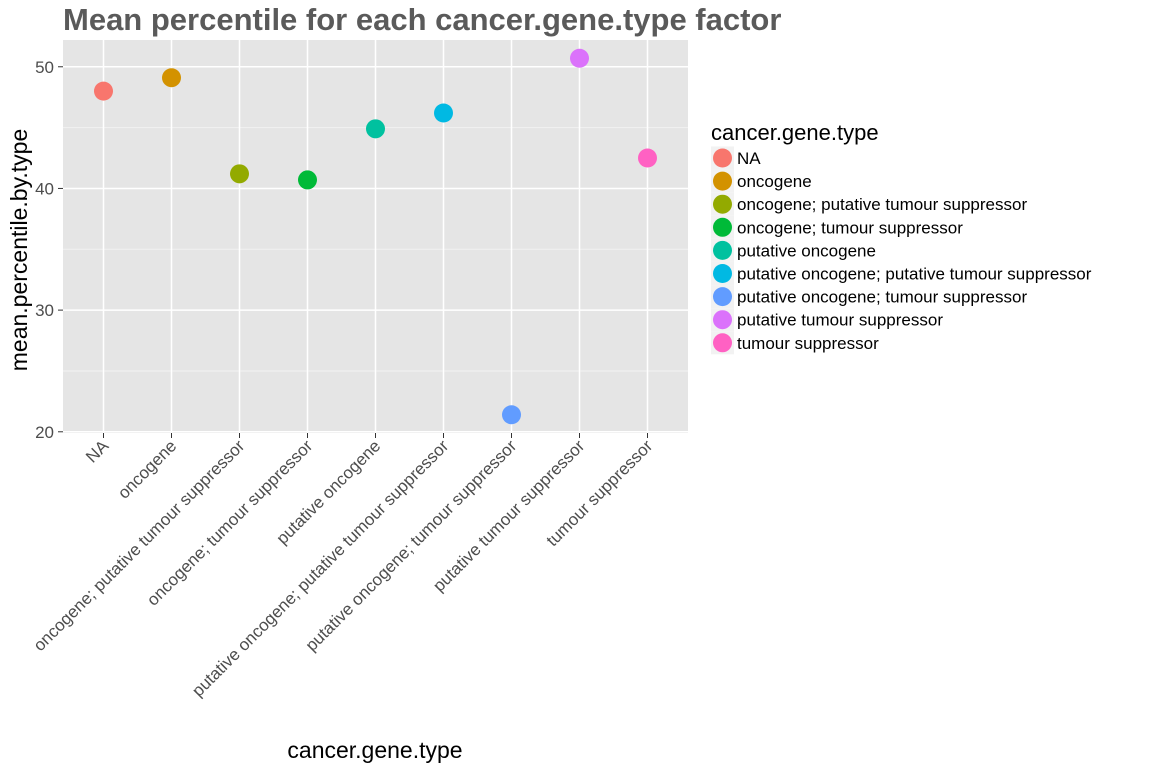  I want to click on legend-label: oncogene; putative tumour suppressor, so click(882, 204).